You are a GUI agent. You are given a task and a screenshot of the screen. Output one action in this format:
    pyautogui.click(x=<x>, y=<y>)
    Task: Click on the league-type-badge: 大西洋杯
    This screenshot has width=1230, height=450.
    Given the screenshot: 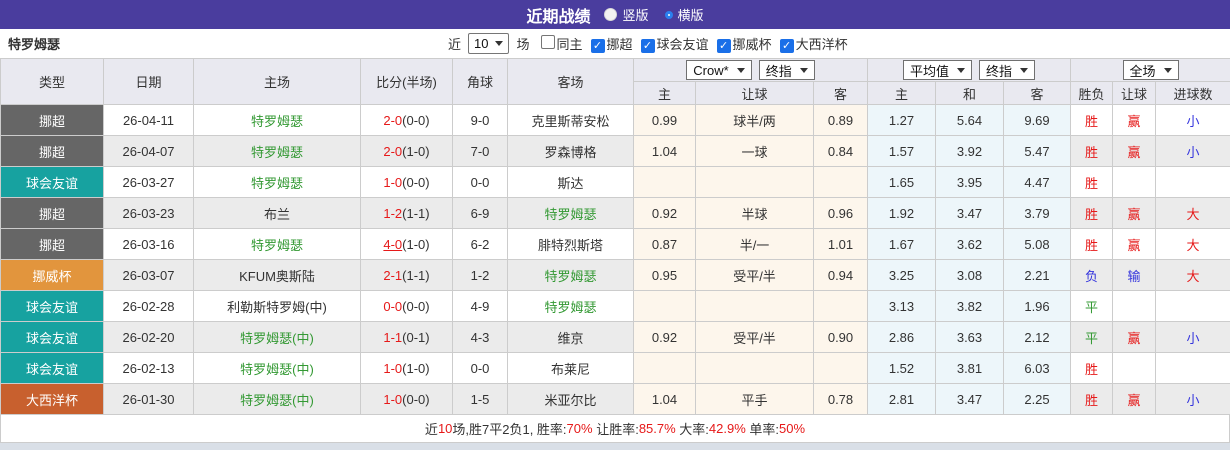 What is the action you would take?
    pyautogui.click(x=52, y=399)
    